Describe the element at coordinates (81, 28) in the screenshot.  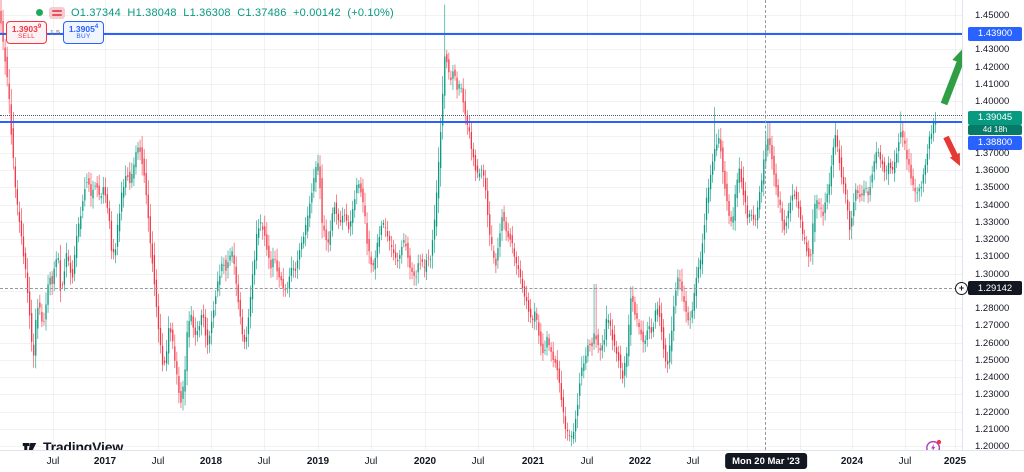
I see `buy-price: 1.3905` at that location.